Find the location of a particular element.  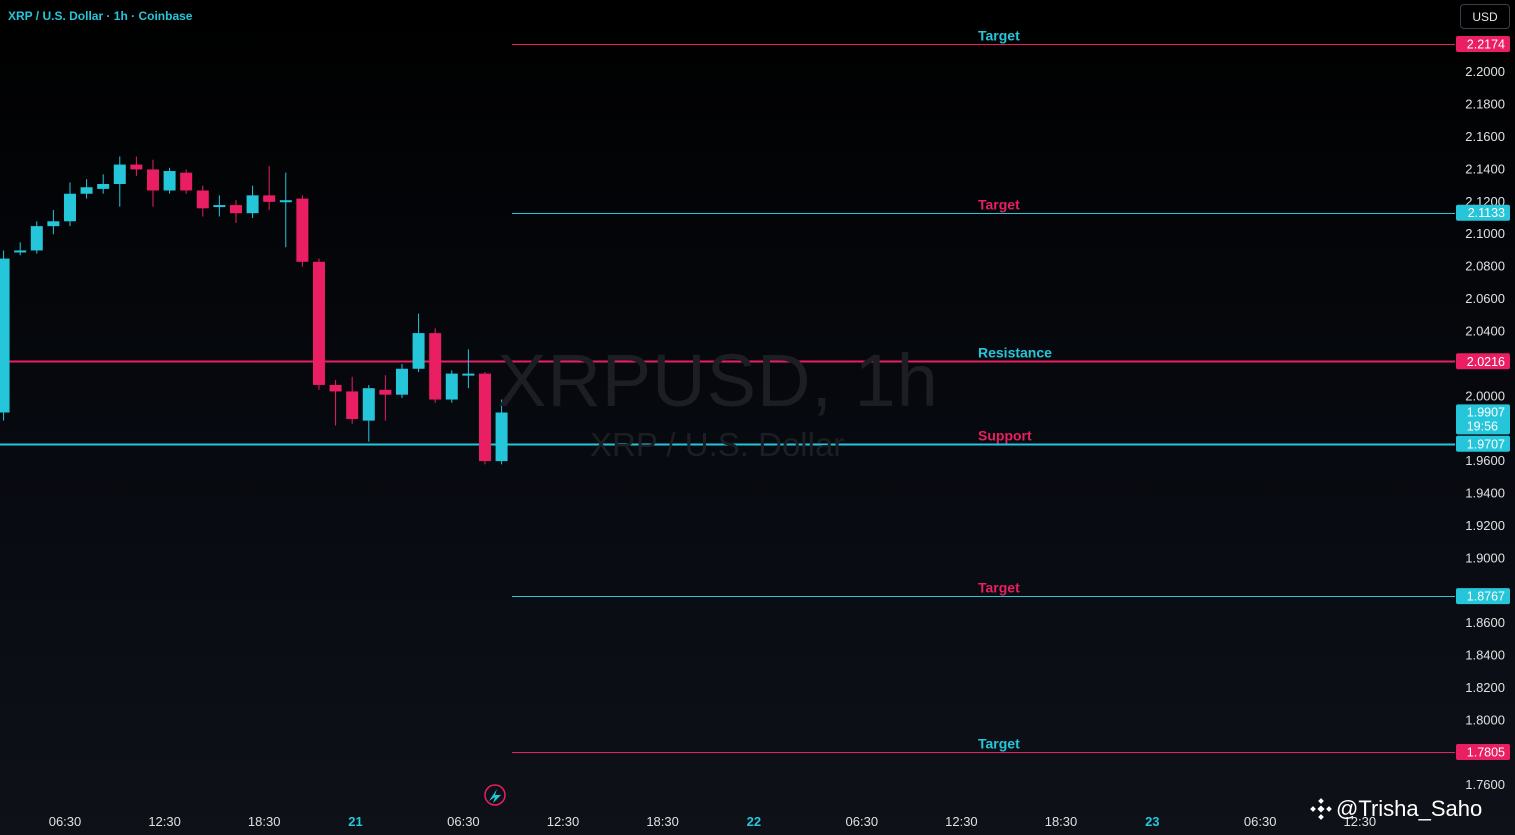

bar-countdown: 19:56 is located at coordinates (1482, 426).